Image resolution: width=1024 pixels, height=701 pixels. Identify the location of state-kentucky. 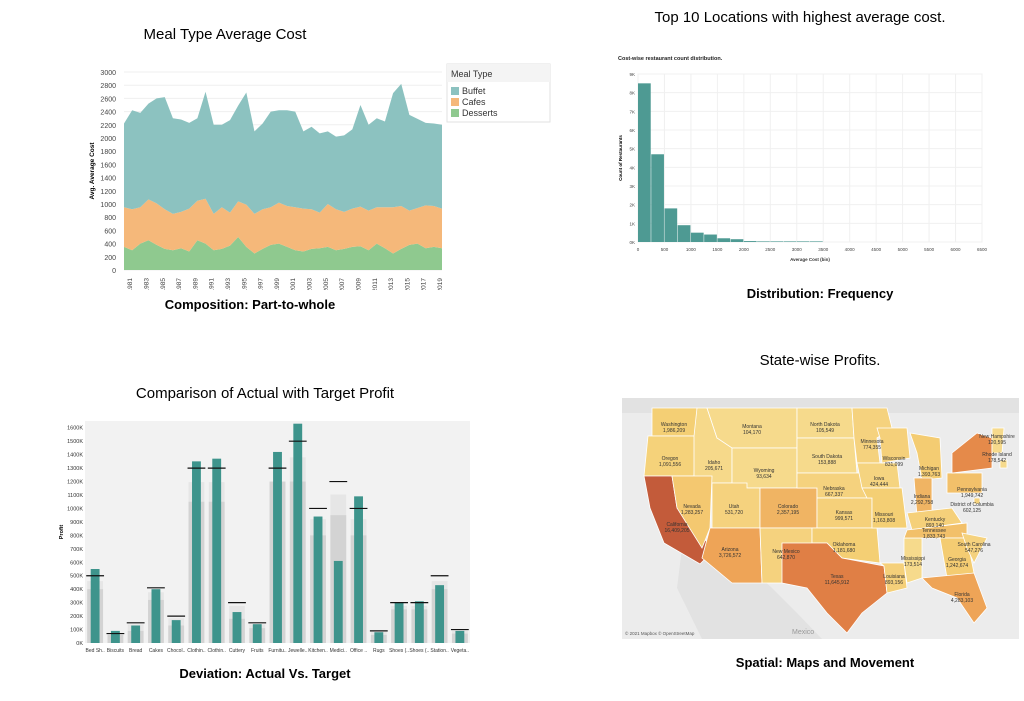
(934, 519).